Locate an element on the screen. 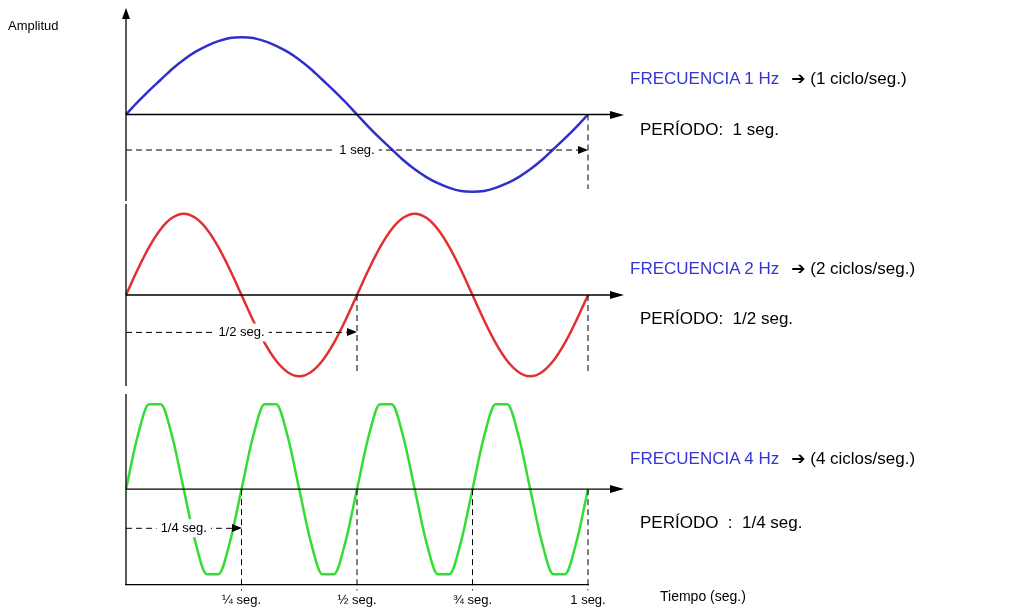 Image resolution: width=1019 pixels, height=615 pixels. text: ➔ (1 ciclo/seg.) is located at coordinates (849, 78).